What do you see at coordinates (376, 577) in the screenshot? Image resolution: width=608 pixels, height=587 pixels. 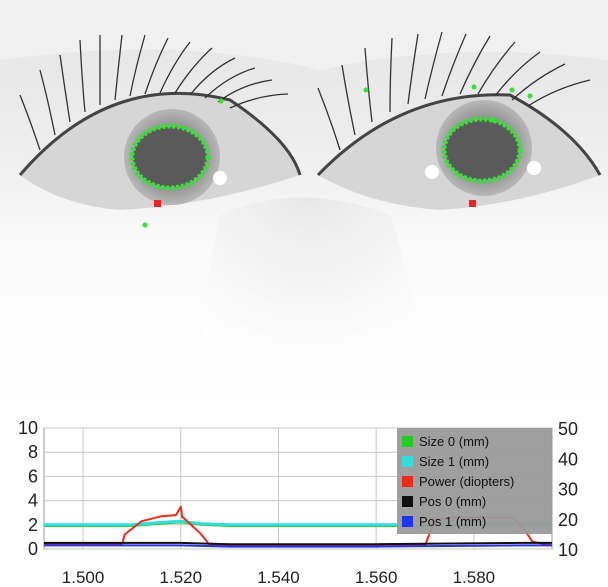 I see `x-tick-label: 1.560` at bounding box center [376, 577].